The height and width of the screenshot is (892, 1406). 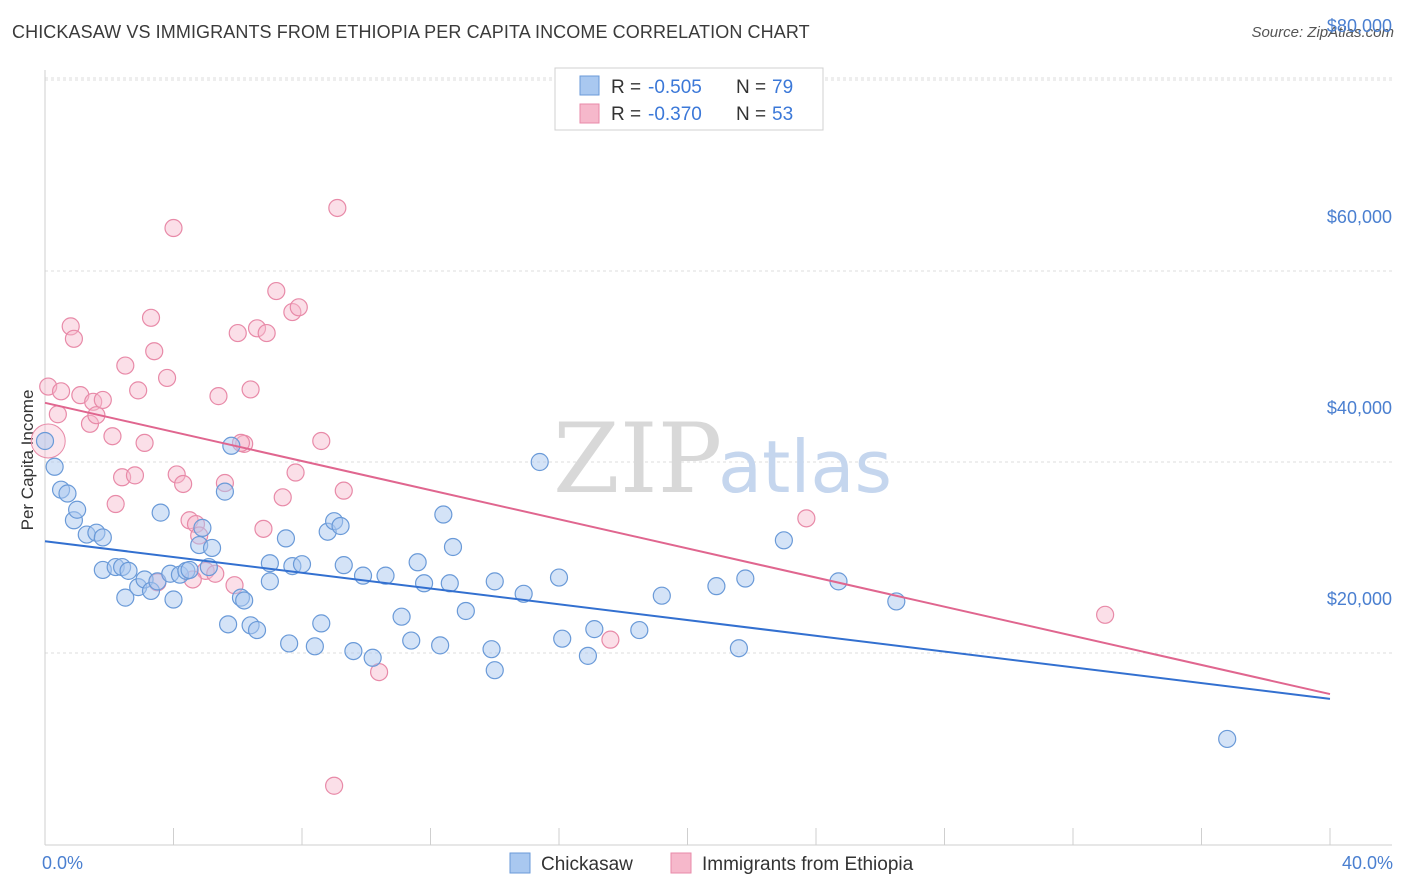 I want to click on y-tick-labels: $20,000 $40,000 $60,000 $80,000, so click(x=1359, y=312).